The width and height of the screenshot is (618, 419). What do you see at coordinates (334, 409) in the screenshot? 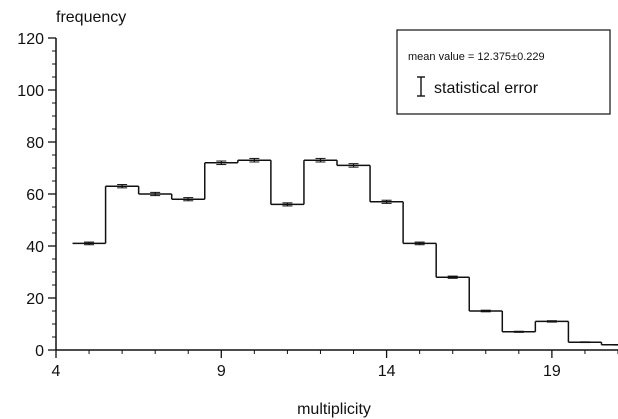
I see `x-axis-title: multiplicity` at bounding box center [334, 409].